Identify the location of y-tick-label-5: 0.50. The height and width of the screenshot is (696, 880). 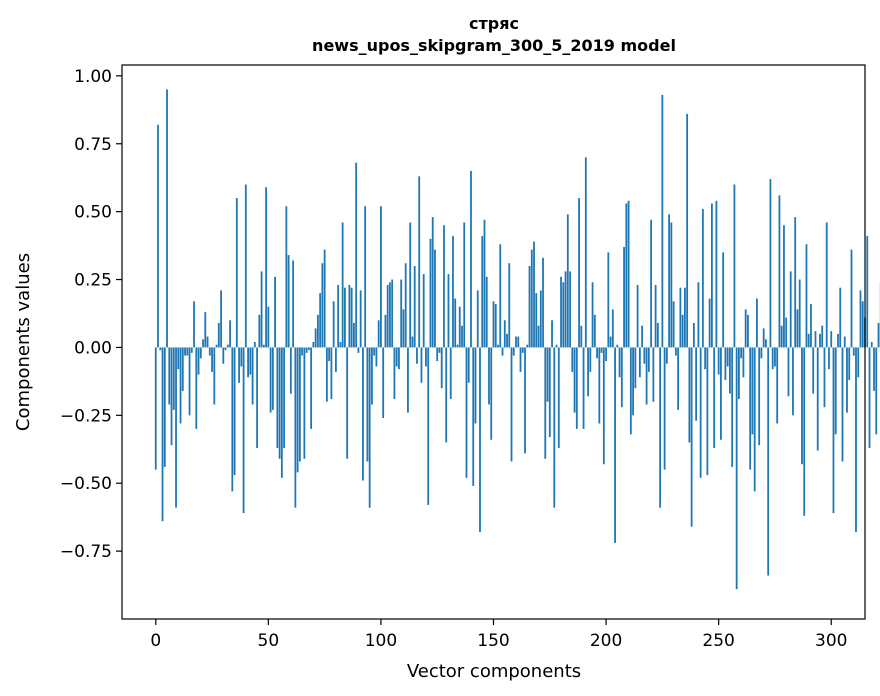
(93, 213).